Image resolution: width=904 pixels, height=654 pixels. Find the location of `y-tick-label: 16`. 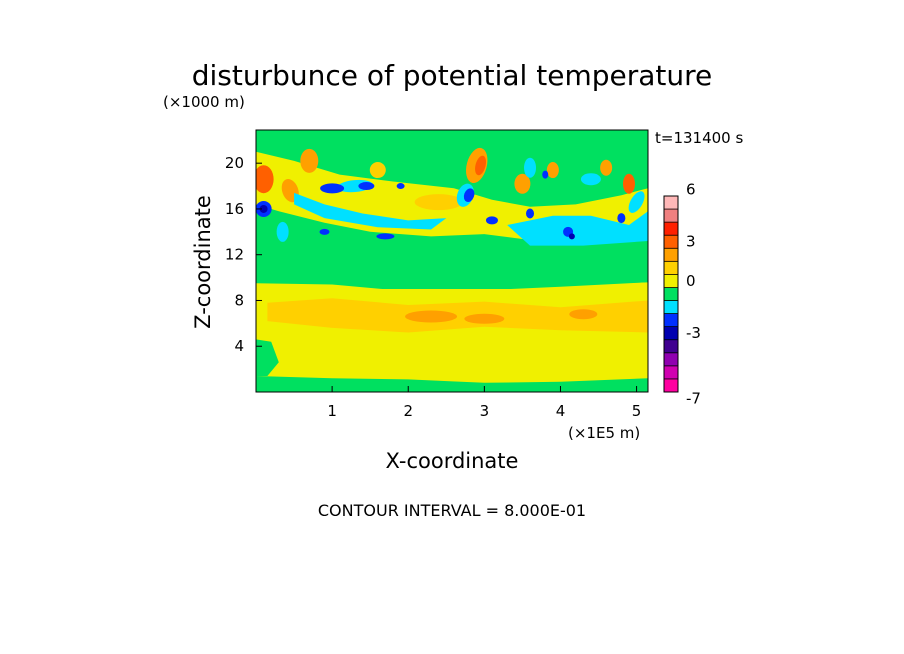

y-tick-label: 16 is located at coordinates (234, 209).